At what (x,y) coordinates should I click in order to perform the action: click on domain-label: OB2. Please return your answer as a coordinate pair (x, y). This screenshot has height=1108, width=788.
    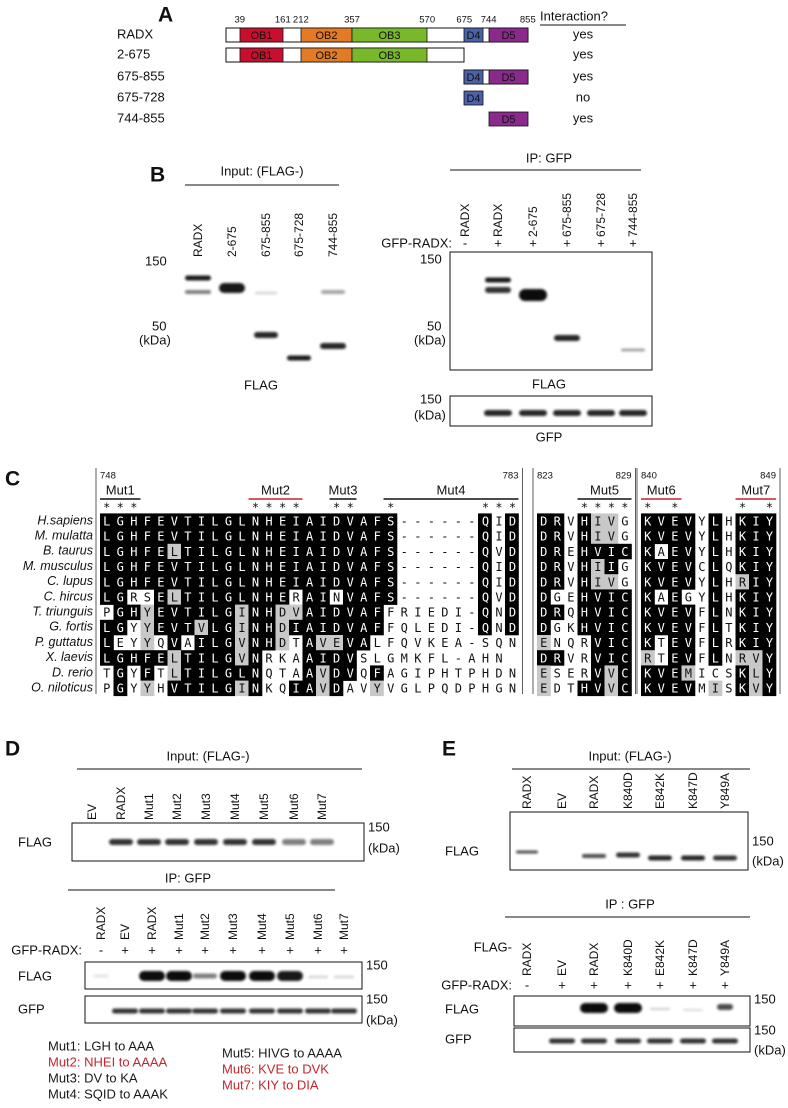
    Looking at the image, I should click on (326, 36).